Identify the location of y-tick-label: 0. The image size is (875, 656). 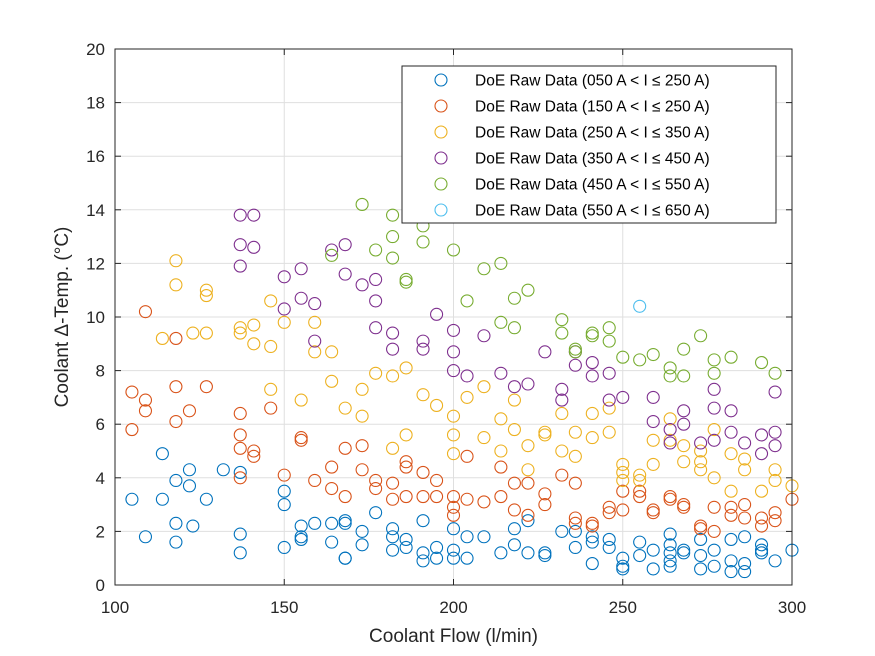
(100, 585).